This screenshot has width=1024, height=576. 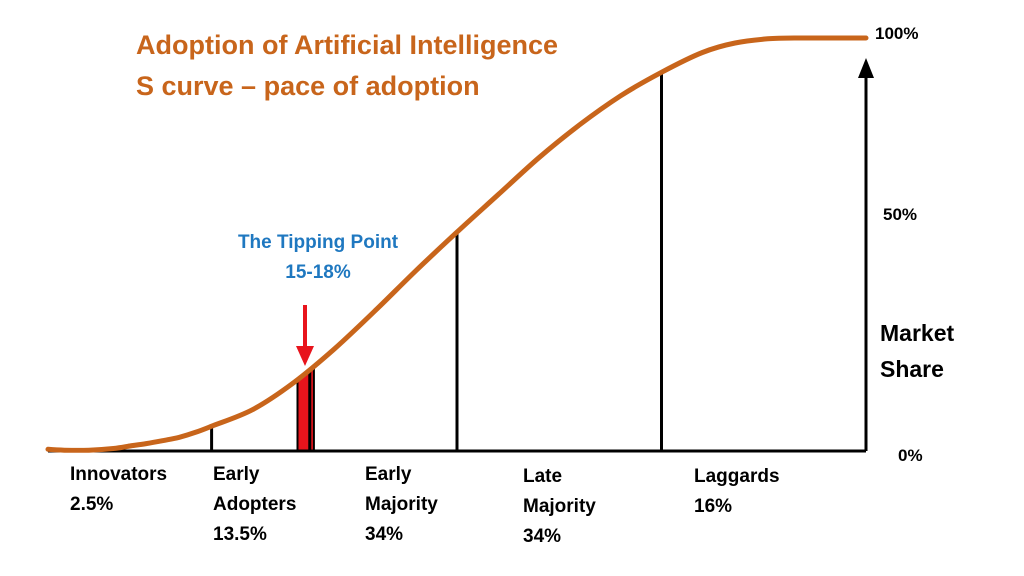 I want to click on segment-label-early-majority: Early Majority 34%, so click(x=401, y=505).